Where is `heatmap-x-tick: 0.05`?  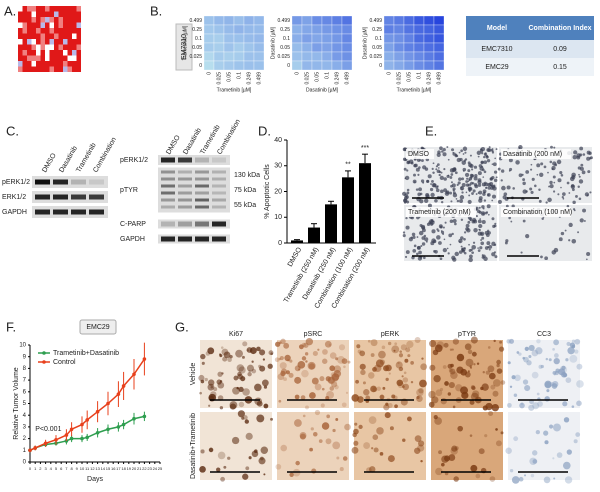
heatmap-x-tick: 0.05 is located at coordinates (229, 77).